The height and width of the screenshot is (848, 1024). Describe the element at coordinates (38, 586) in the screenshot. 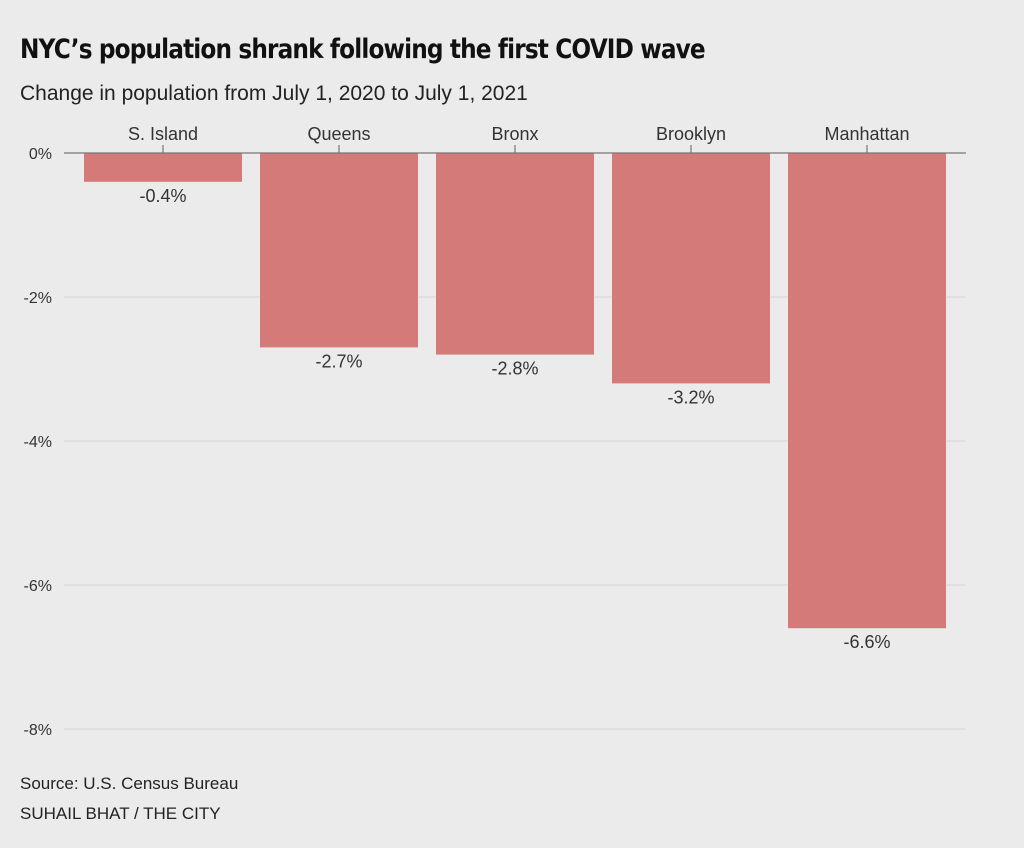

I see `y-tick-label: -6%` at that location.